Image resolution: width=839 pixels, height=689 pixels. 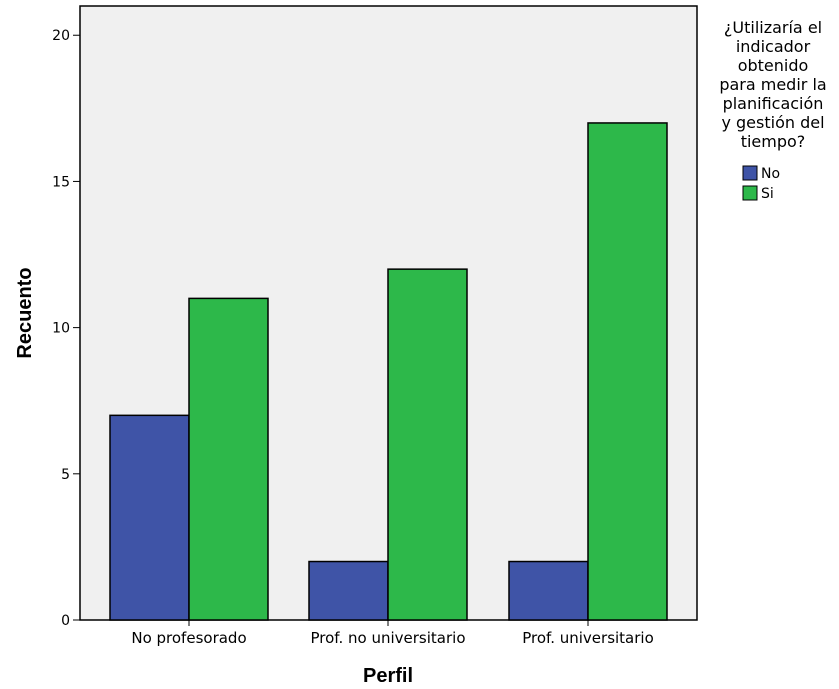 What do you see at coordinates (772, 84) in the screenshot?
I see `legend-title-line: para medir la` at bounding box center [772, 84].